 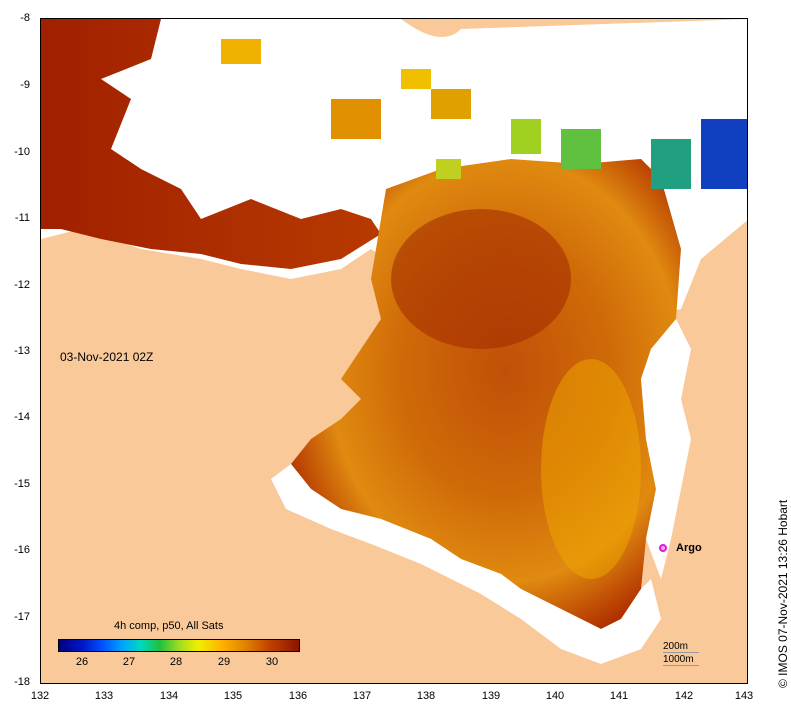 What do you see at coordinates (22, 484) in the screenshot?
I see `y-tick-label: -15` at bounding box center [22, 484].